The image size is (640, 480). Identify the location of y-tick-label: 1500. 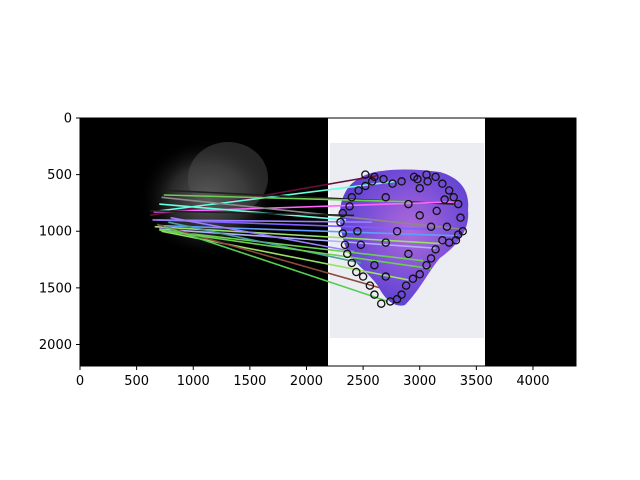
(55, 288).